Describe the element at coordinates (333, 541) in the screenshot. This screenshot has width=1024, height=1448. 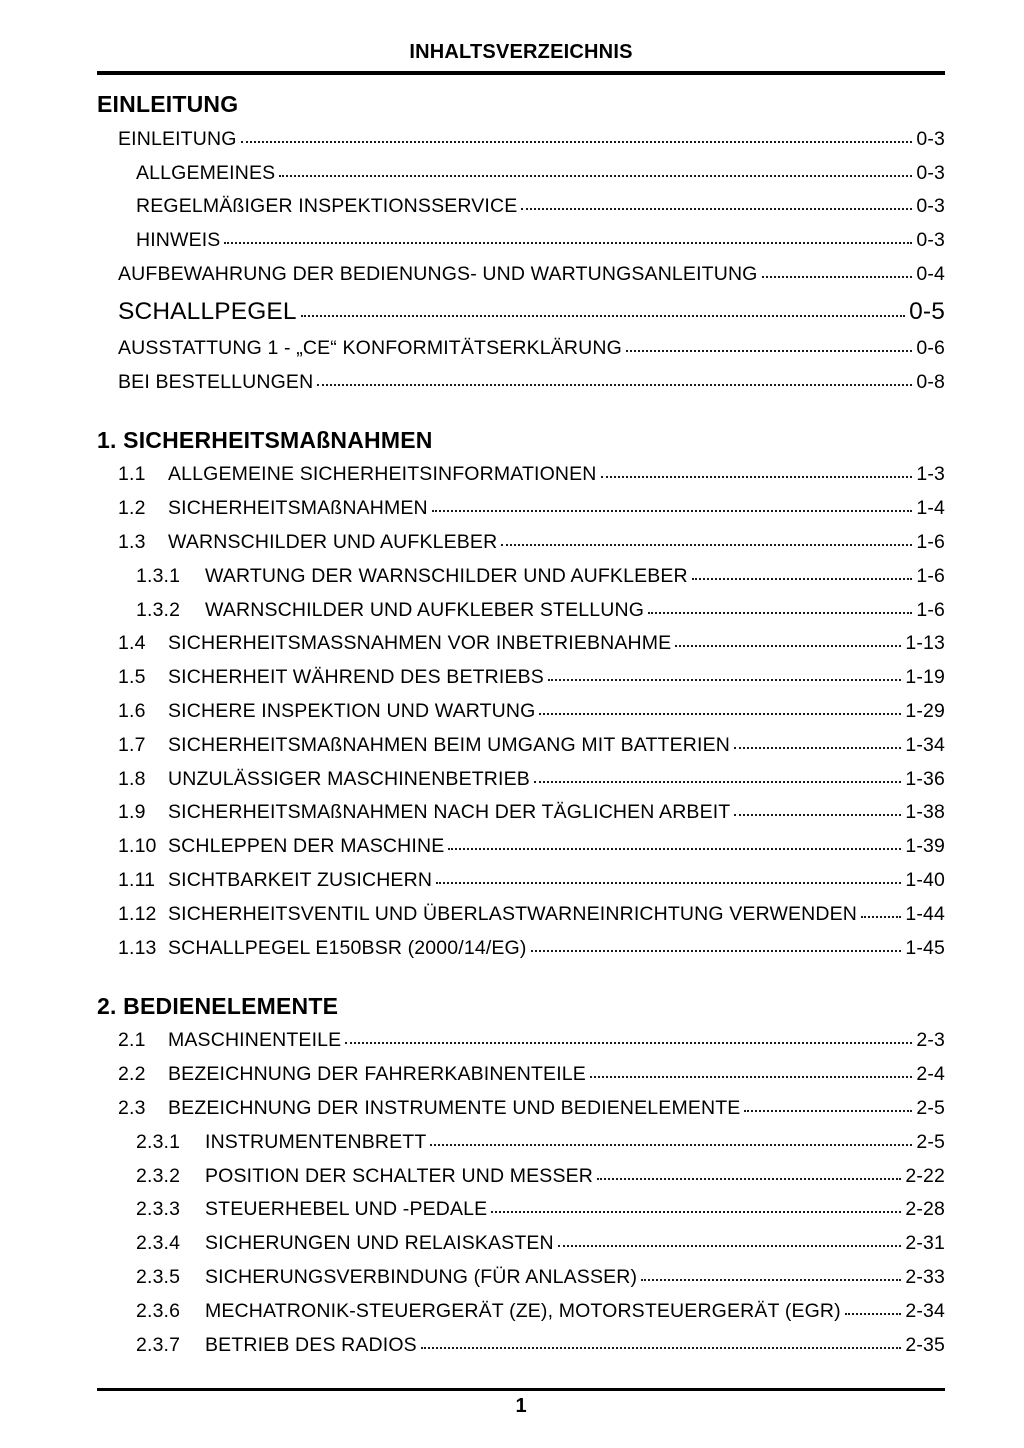
I see `entry-title: WARNSCHILDER UND AUFKLEBER` at that location.